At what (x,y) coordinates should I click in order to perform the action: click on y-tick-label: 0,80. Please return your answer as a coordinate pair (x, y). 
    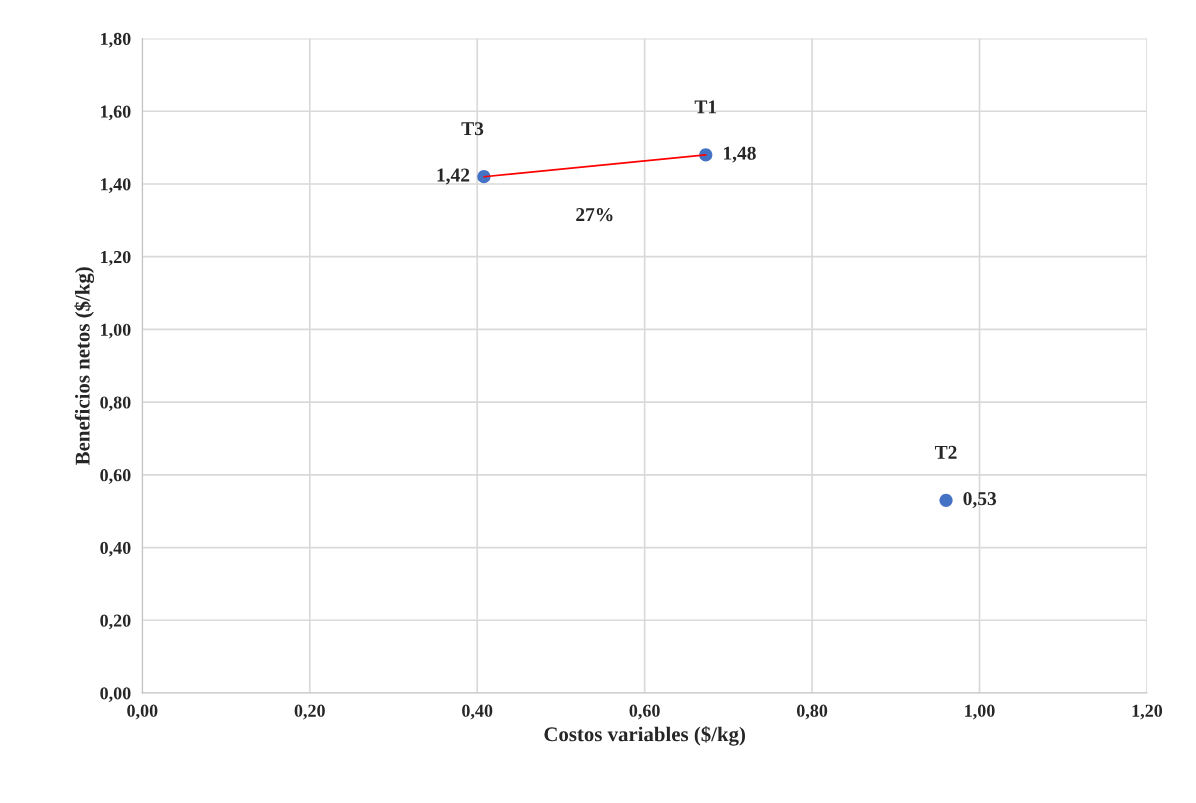
    Looking at the image, I should click on (115, 404).